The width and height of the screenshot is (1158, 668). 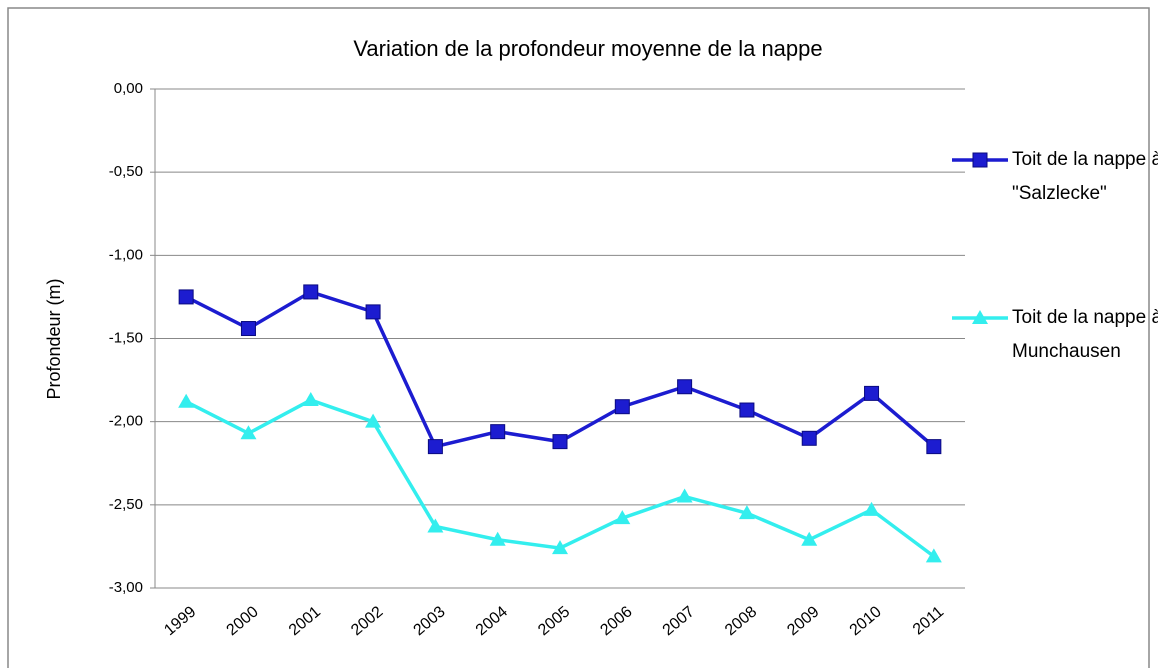 I want to click on y-axis-label: Profondeur (m), so click(x=54, y=338).